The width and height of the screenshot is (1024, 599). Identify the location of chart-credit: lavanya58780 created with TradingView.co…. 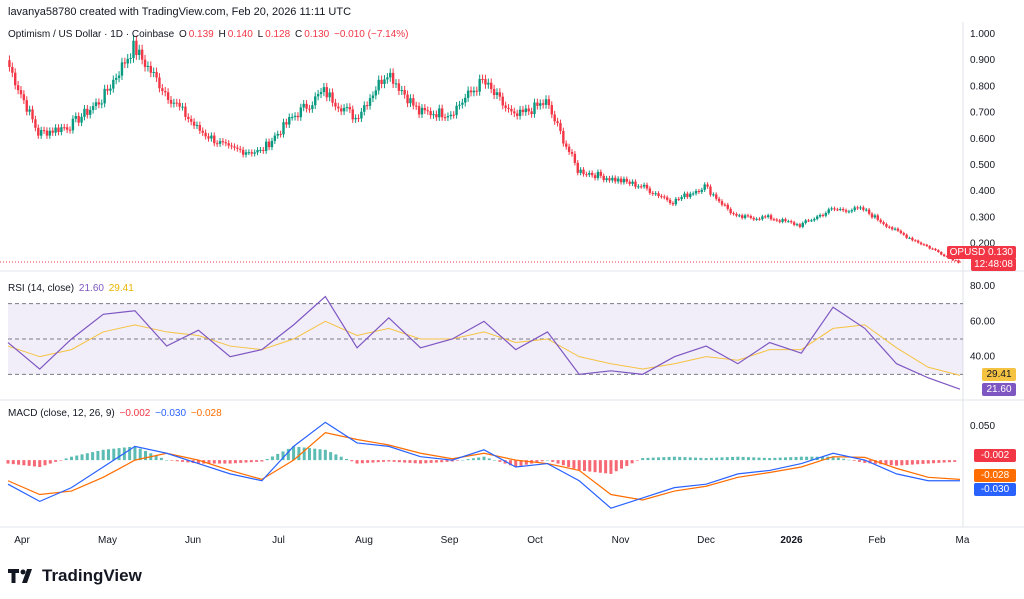
(180, 12).